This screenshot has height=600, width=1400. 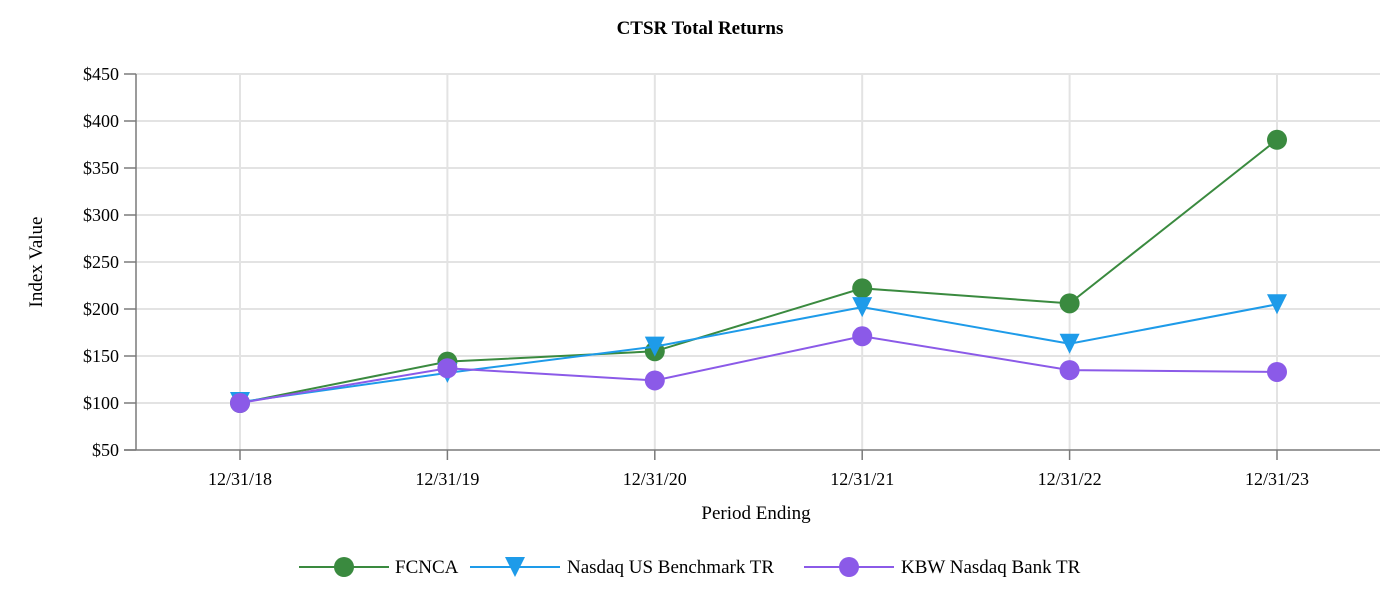 I want to click on y-tick-label: $50, so click(x=105, y=450).